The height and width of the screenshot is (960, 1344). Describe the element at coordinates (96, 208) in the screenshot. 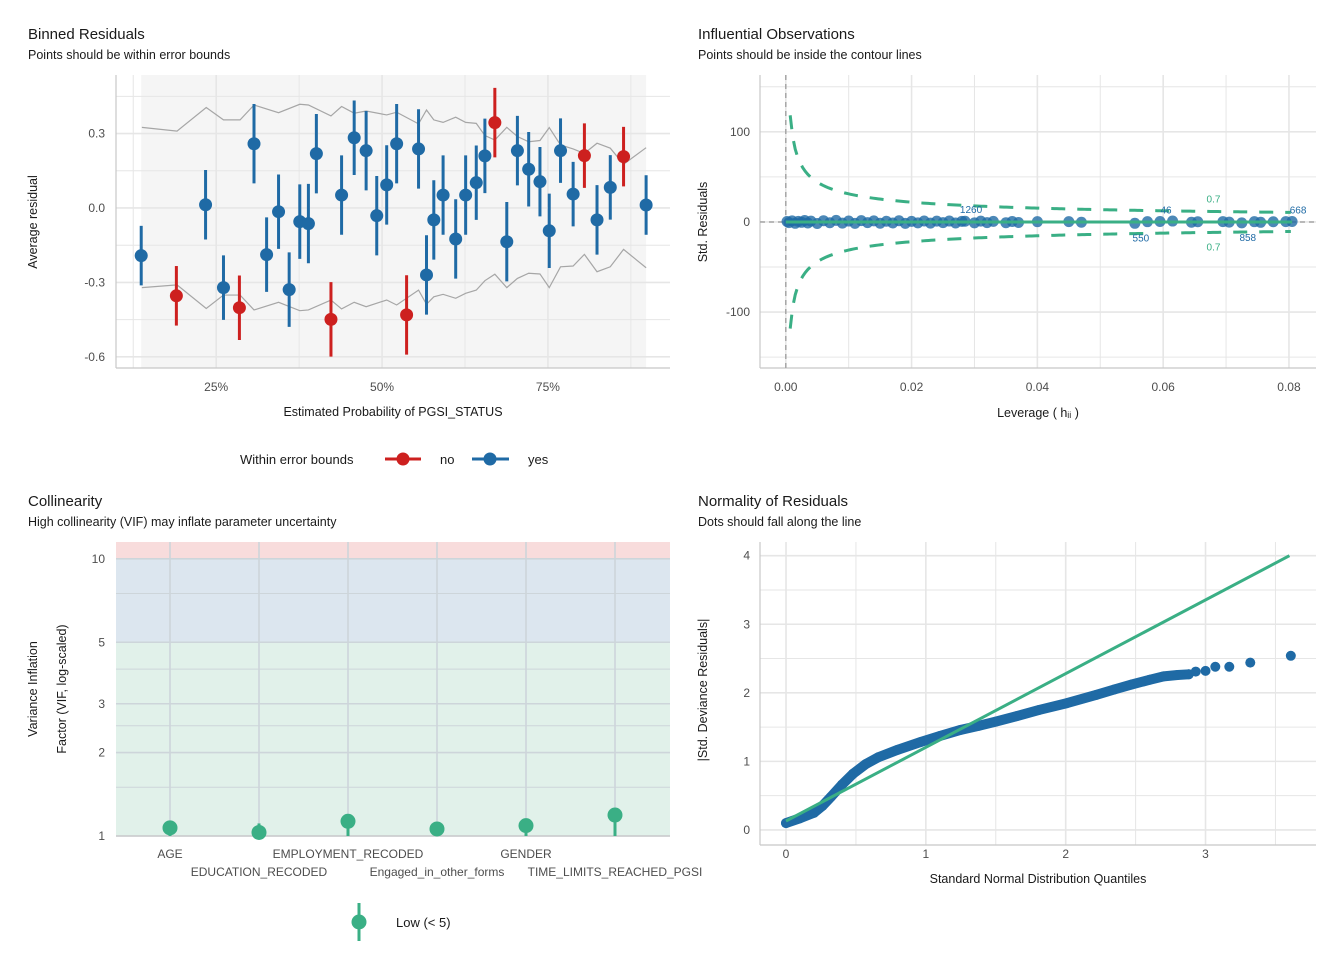

I see `y-tick-label: 0.0` at that location.